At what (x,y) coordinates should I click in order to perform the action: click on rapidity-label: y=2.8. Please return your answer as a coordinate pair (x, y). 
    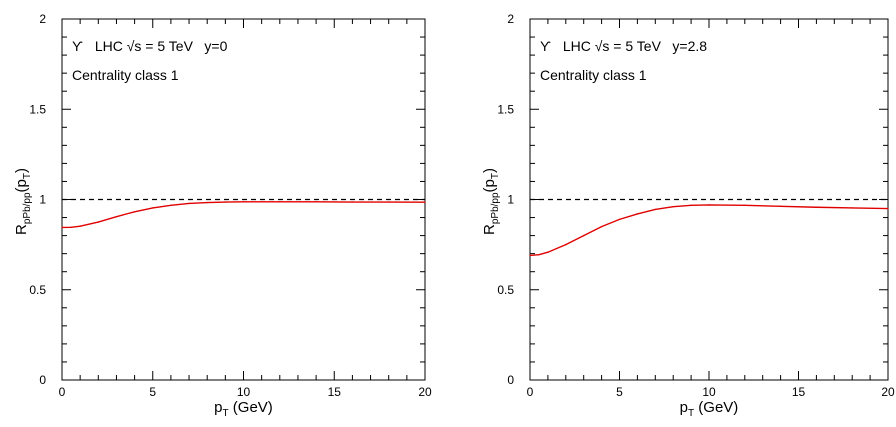
    Looking at the image, I should click on (689, 46).